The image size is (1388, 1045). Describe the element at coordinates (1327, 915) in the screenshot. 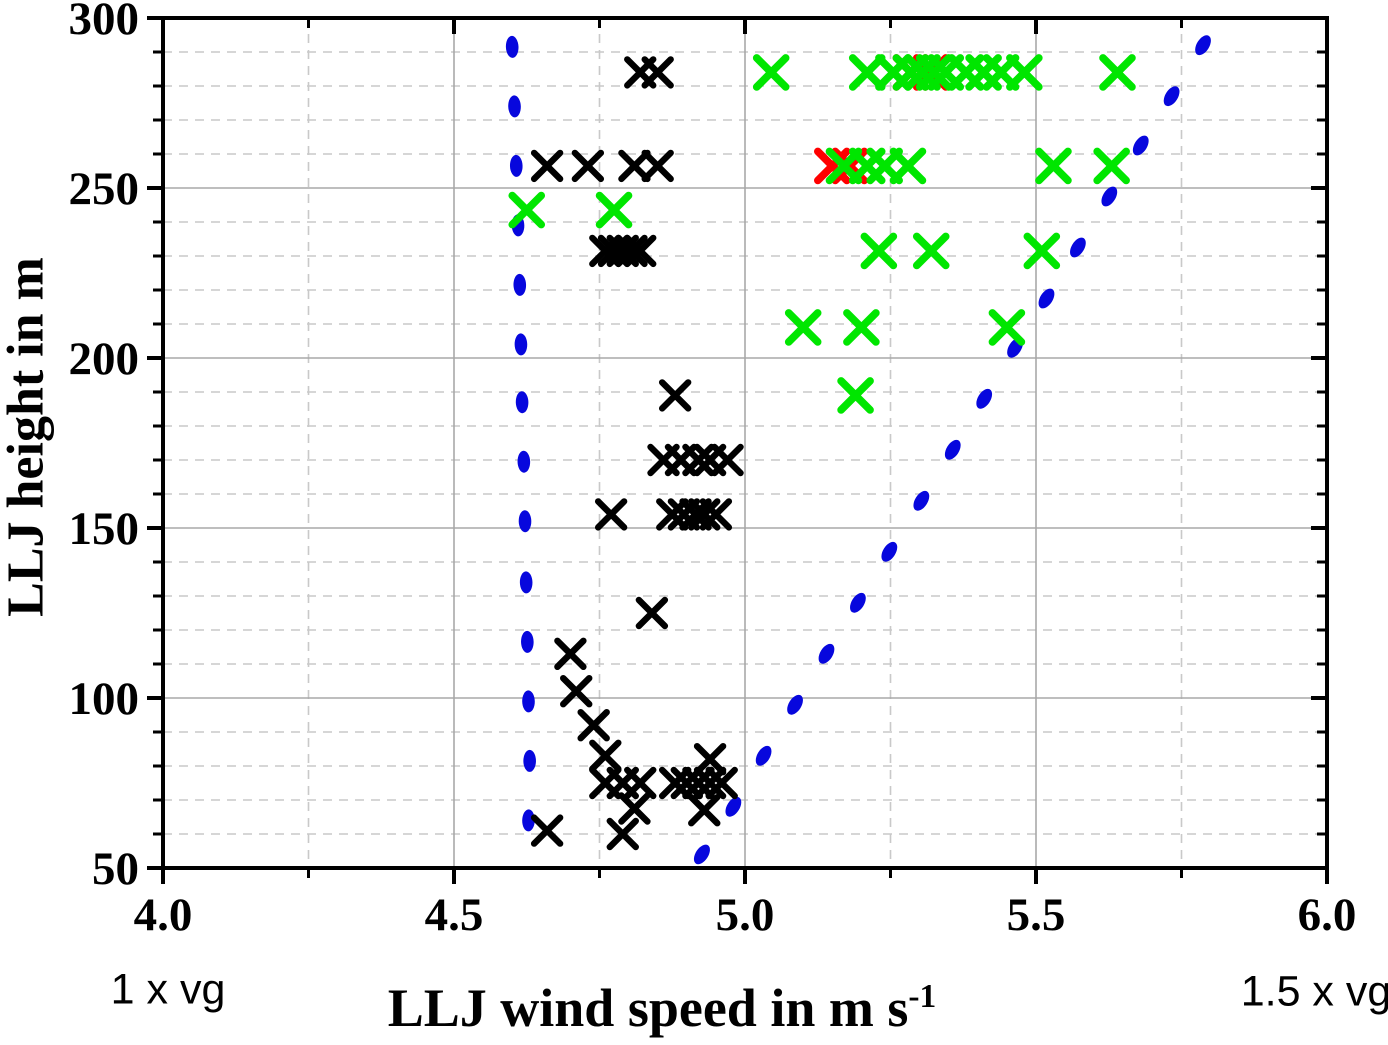

I see `x-tick-label: 6.0` at that location.